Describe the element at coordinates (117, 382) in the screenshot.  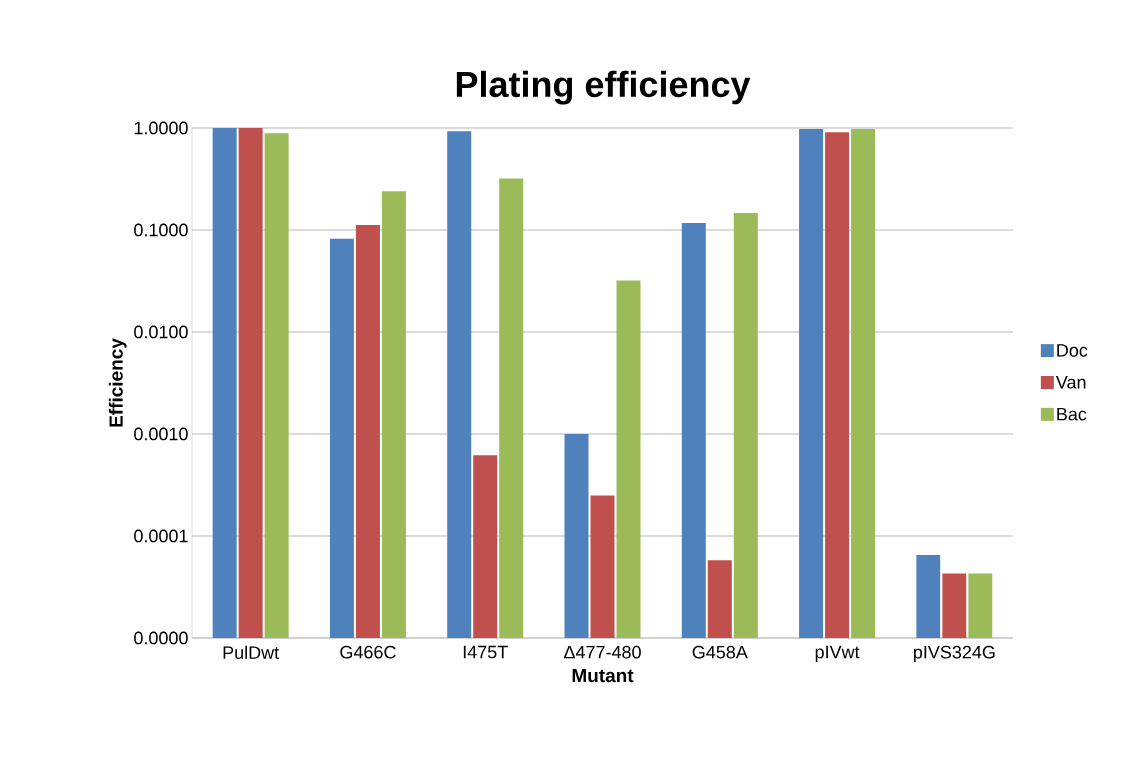
I see `y-axis-title: Efficiency` at that location.